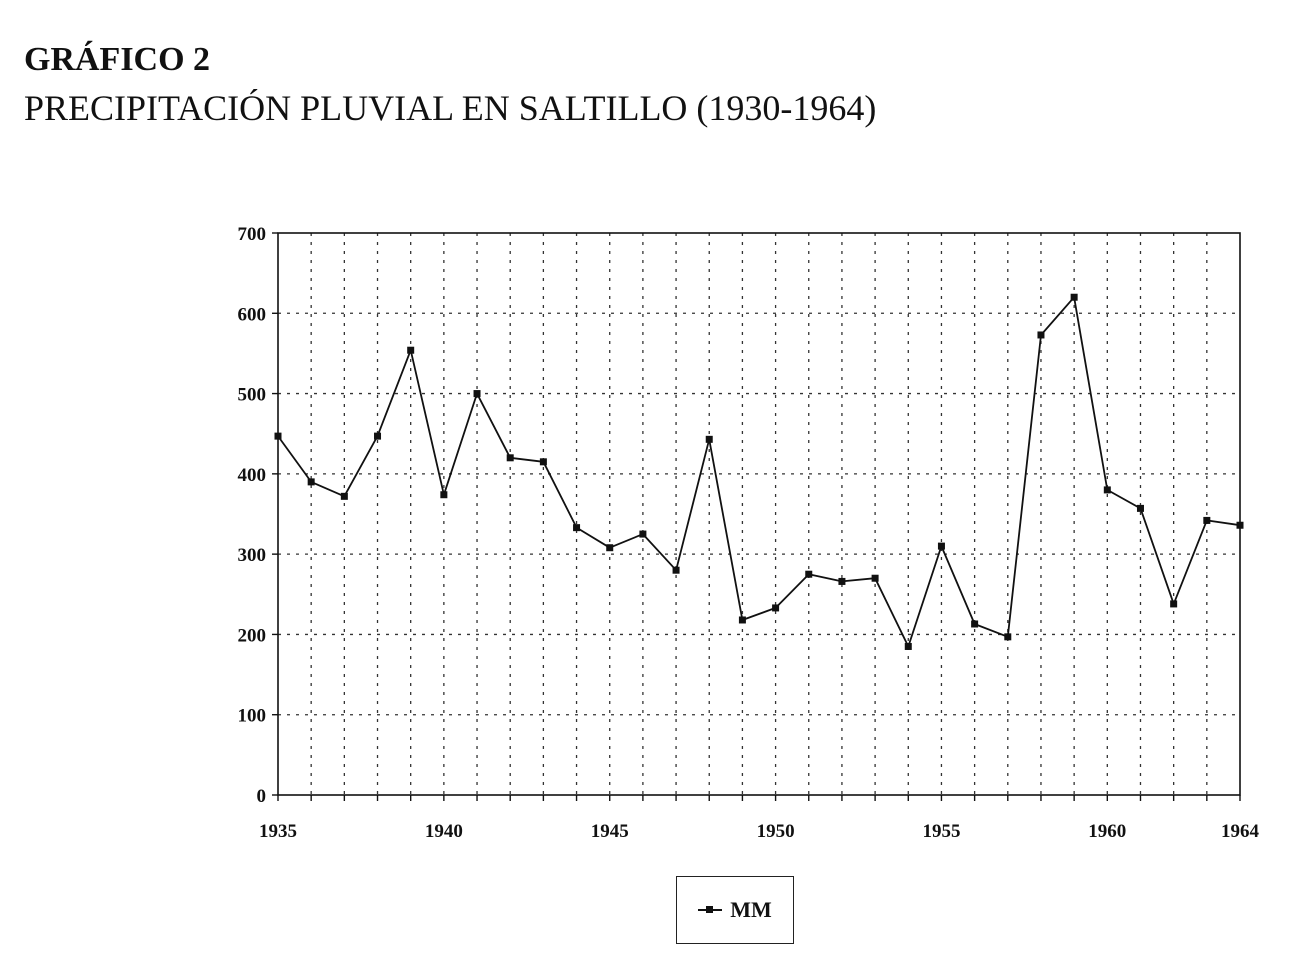 The height and width of the screenshot is (975, 1299). What do you see at coordinates (252, 314) in the screenshot?
I see `y-tick-label: 600` at bounding box center [252, 314].